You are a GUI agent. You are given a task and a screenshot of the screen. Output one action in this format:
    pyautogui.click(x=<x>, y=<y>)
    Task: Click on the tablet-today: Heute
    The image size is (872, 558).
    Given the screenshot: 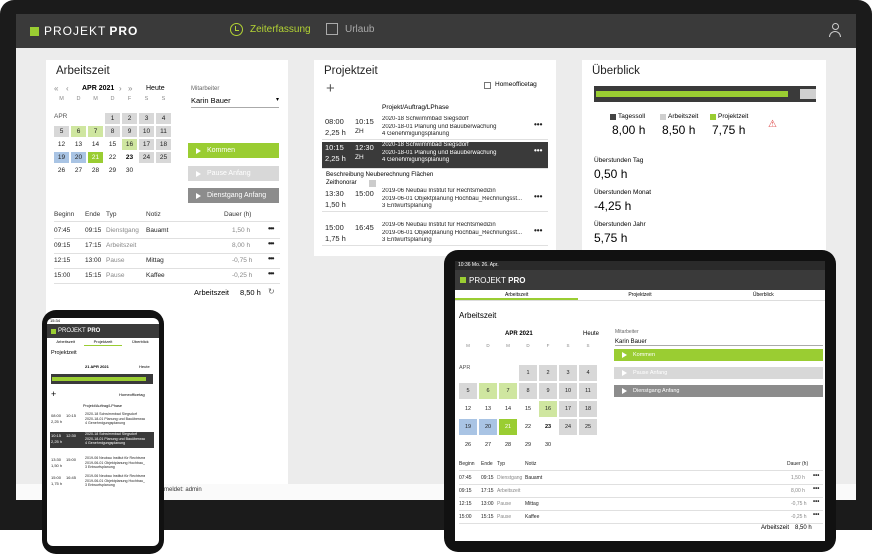 What is the action you would take?
    pyautogui.click(x=591, y=334)
    